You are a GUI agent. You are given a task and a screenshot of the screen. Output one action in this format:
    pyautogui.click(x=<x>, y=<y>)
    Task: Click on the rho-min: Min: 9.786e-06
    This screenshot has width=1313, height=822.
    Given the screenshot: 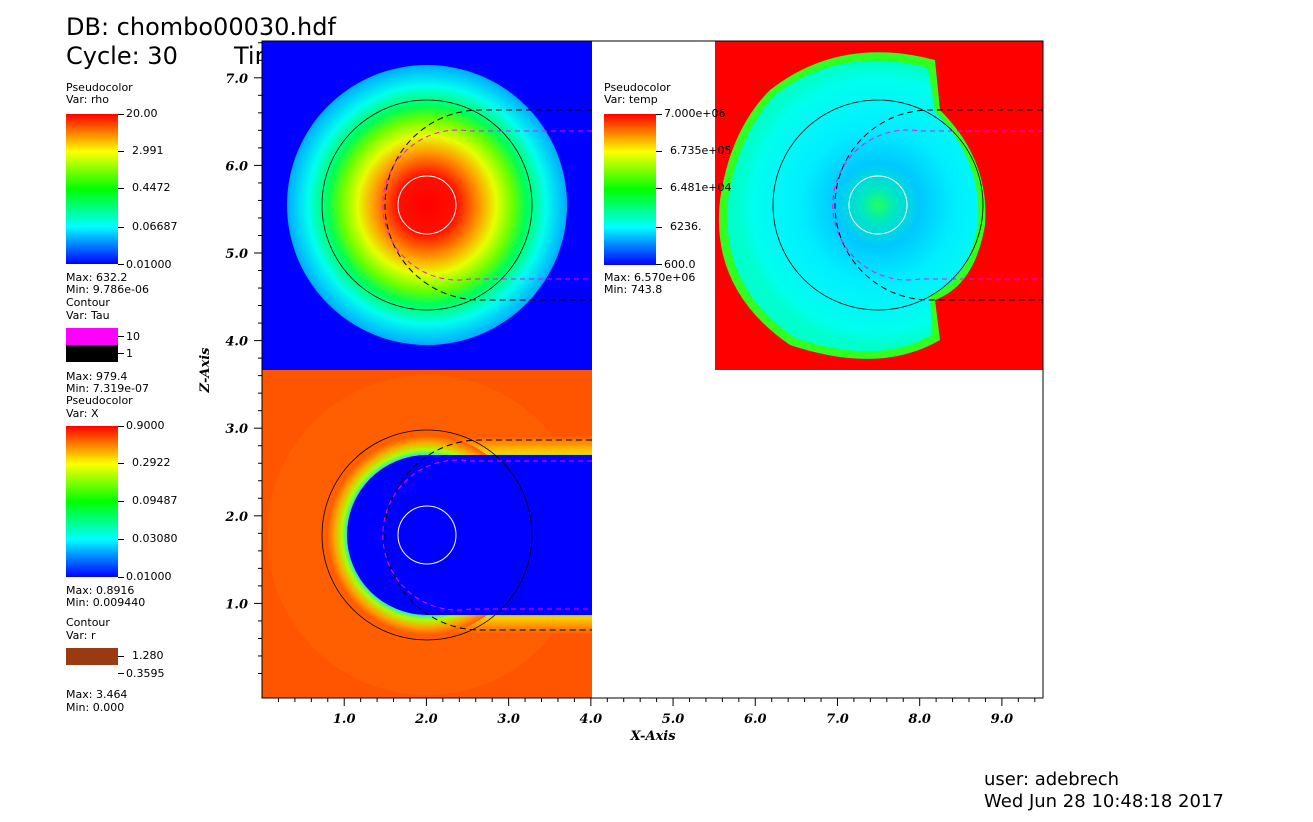 What is the action you would take?
    pyautogui.click(x=107, y=289)
    